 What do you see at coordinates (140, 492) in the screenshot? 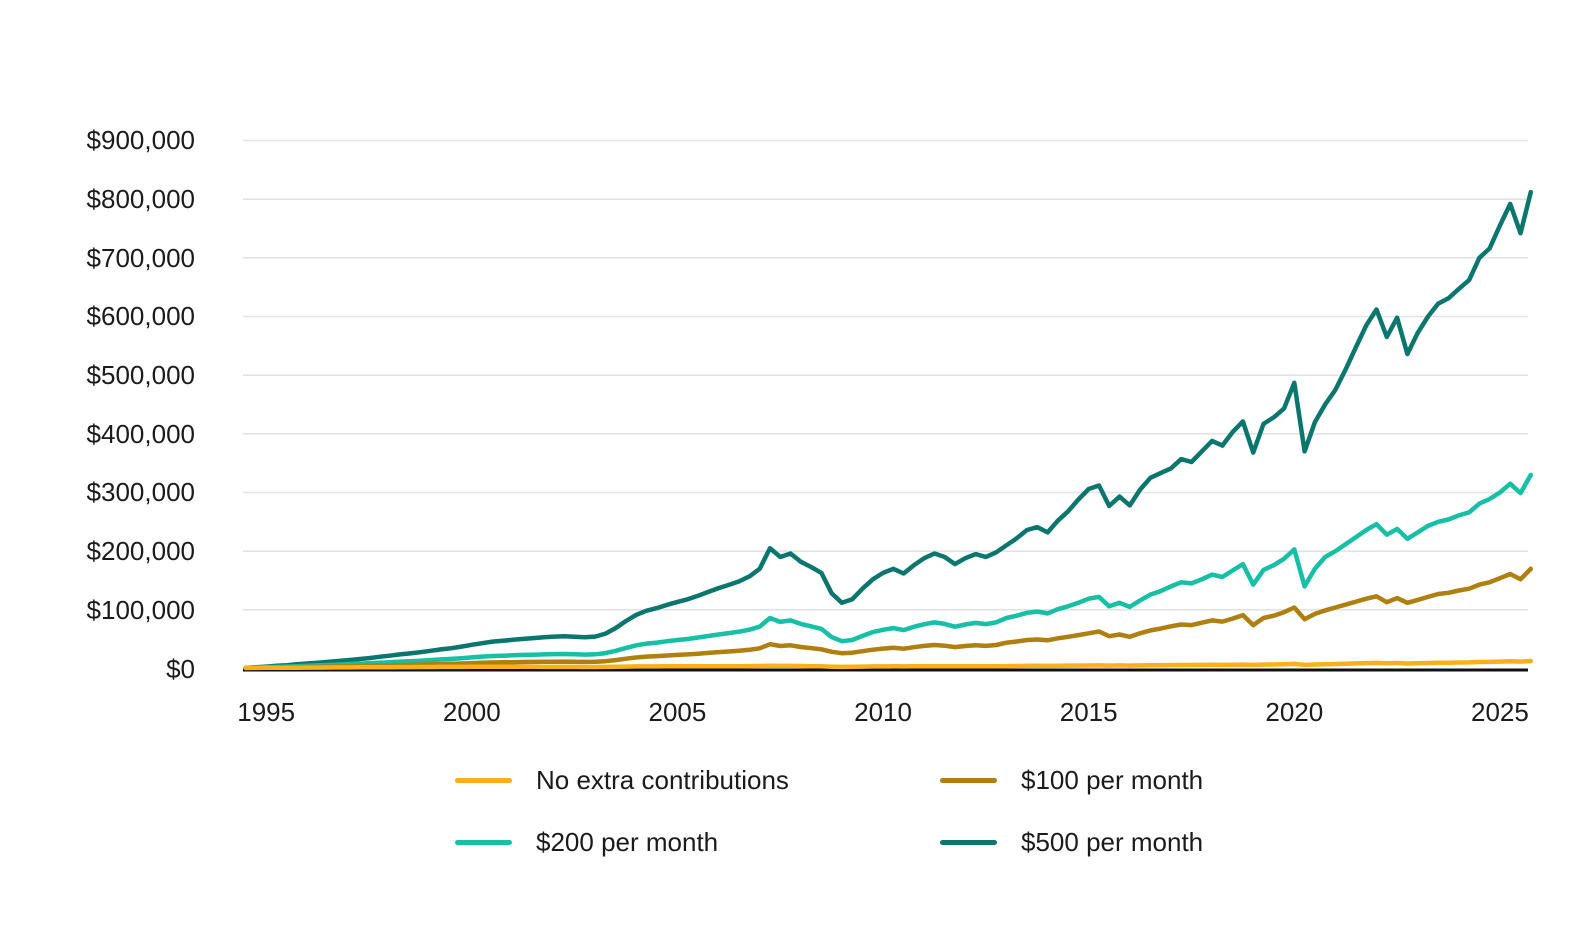
I see `y-tick-label: $300,000` at bounding box center [140, 492].